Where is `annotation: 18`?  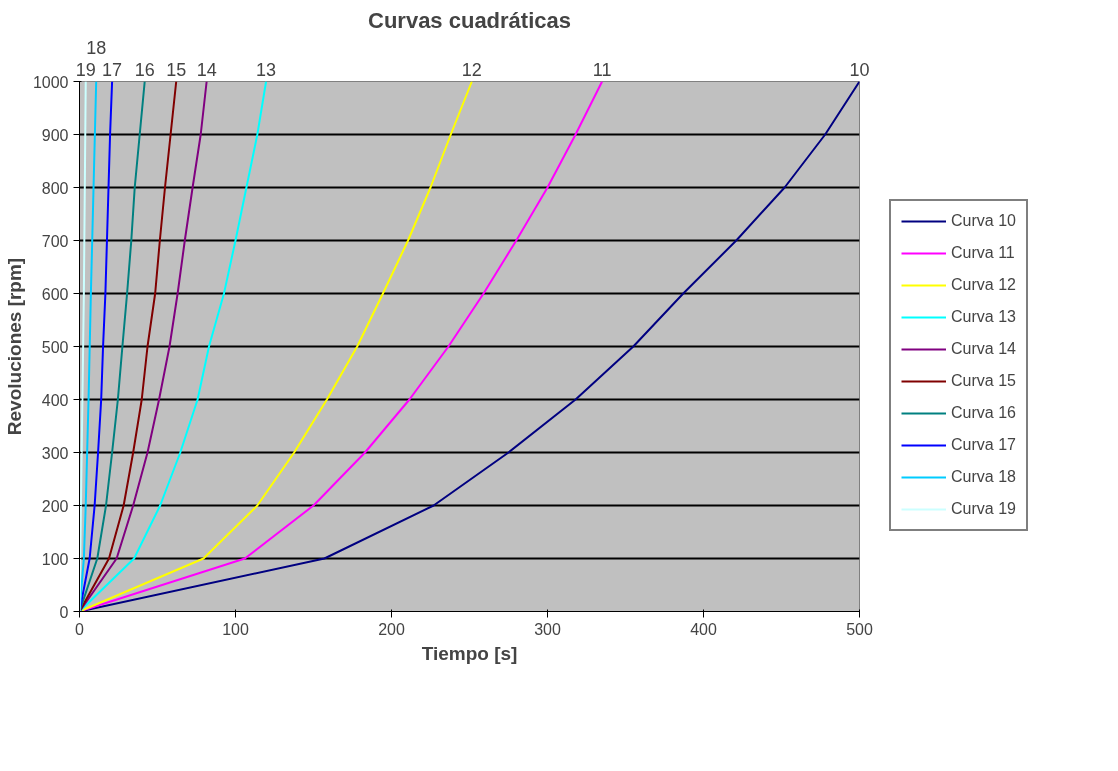
annotation: 18 is located at coordinates (96, 47).